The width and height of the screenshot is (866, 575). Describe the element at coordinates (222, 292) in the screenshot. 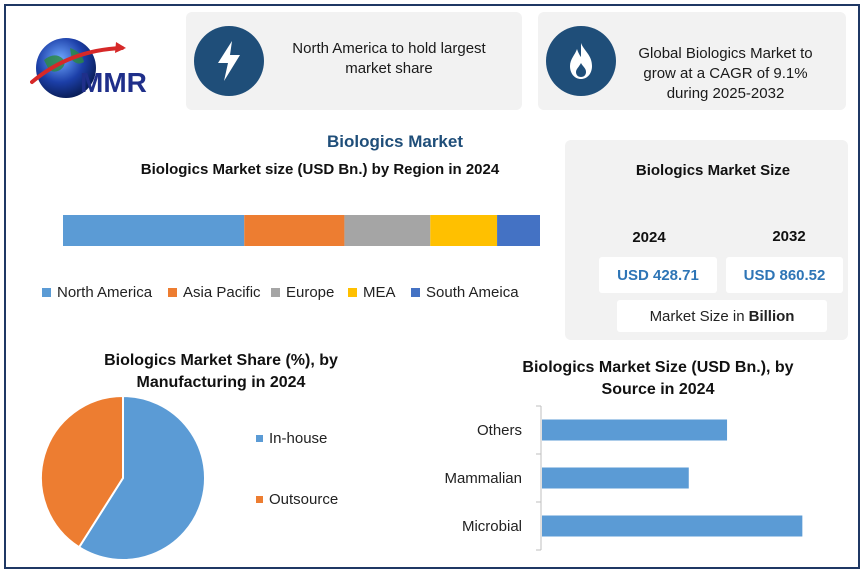

I see `legend-label: Asia Pacific` at that location.